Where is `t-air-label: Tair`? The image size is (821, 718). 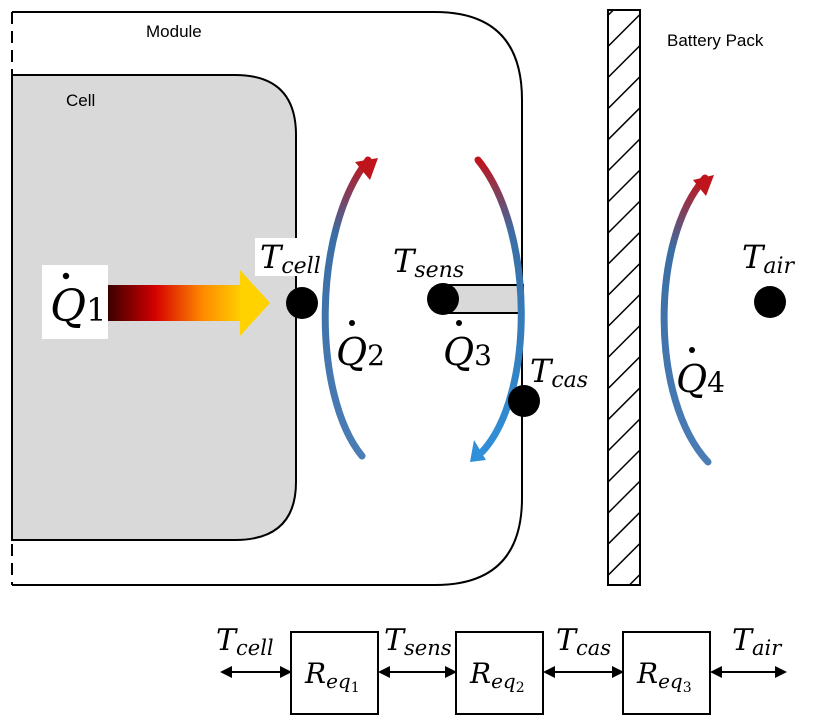 t-air-label: Tair is located at coordinates (768, 258).